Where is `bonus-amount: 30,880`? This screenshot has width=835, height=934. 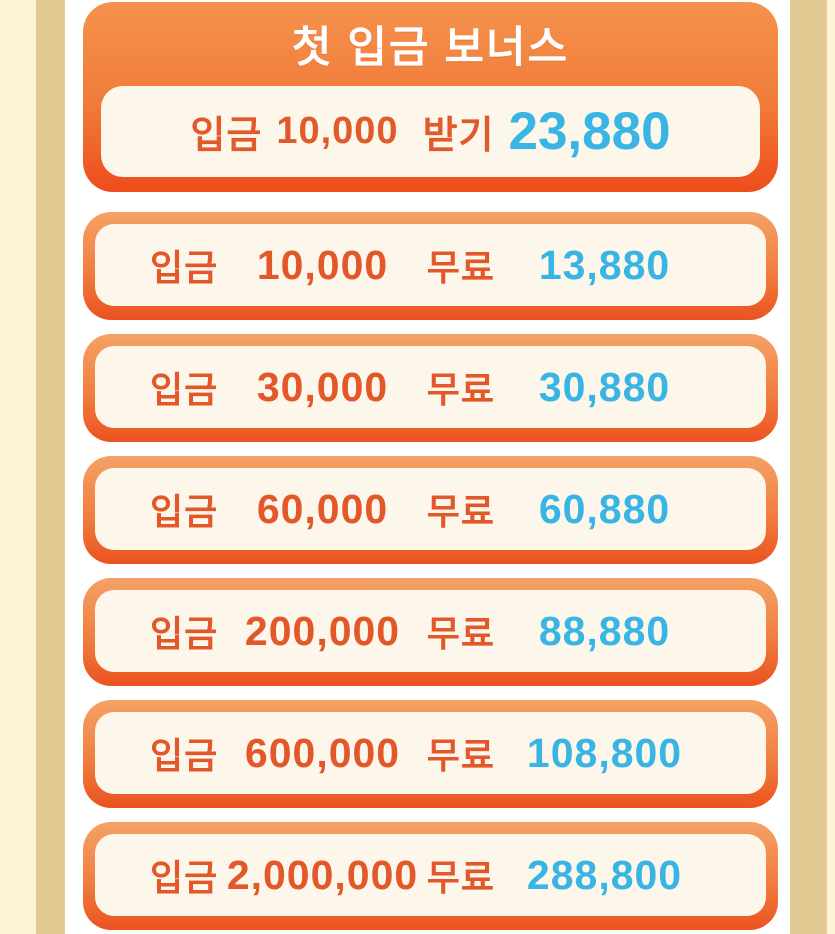 bonus-amount: 30,880 is located at coordinates (604, 386).